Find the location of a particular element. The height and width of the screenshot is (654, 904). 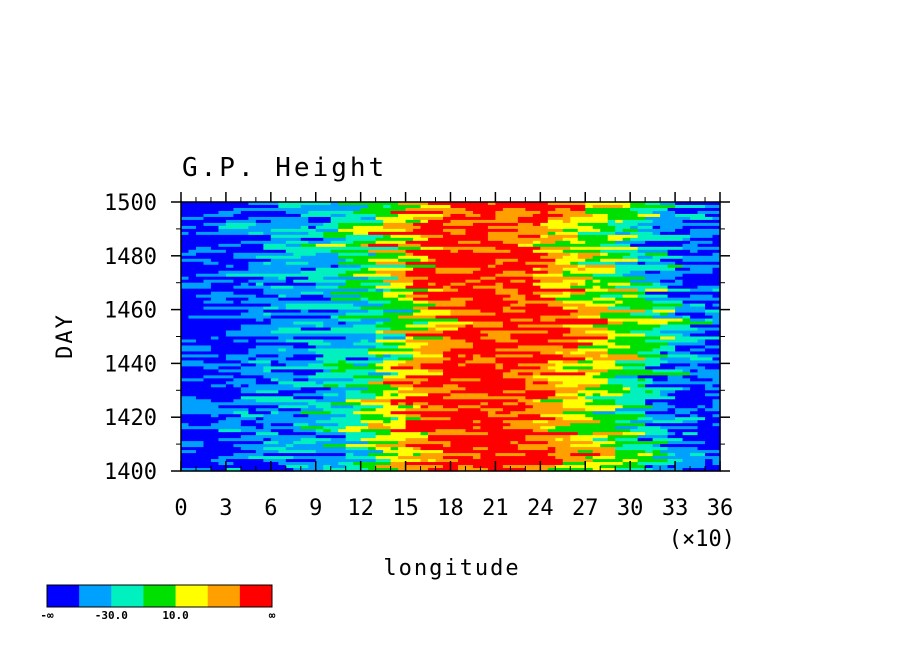

colorbar-swatch is located at coordinates (63, 596).